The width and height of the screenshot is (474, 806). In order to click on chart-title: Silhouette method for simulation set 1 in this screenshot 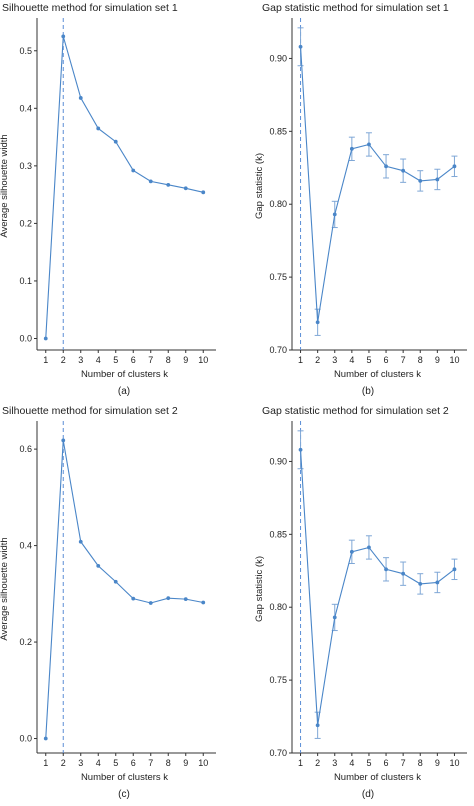, I will do `click(90, 8)`.